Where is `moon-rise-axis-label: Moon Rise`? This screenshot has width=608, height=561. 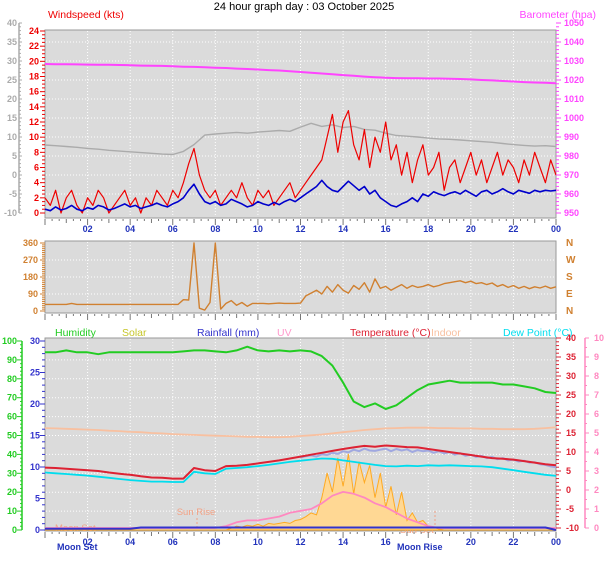 moon-rise-axis-label: Moon Rise is located at coordinates (420, 547).